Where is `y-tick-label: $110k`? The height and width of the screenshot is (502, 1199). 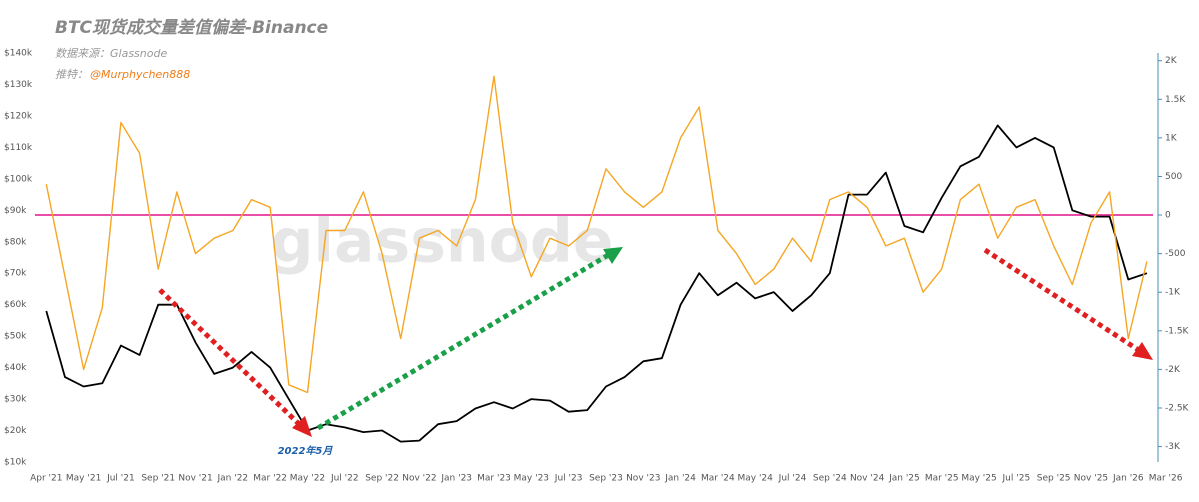
y-tick-label: $110k is located at coordinates (18, 148).